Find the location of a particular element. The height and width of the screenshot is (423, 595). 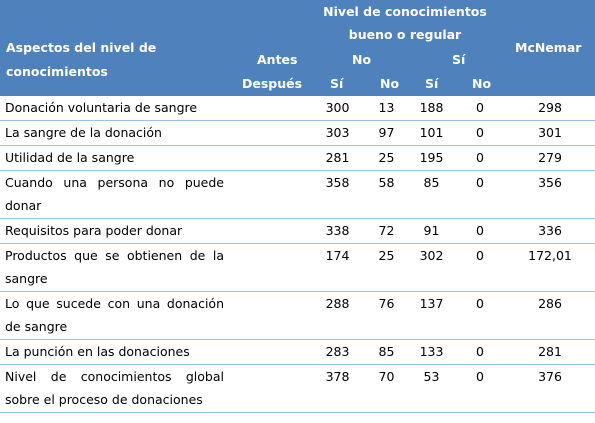

row-label: Productos que se obtienen de la sangre is located at coordinates (116, 267).